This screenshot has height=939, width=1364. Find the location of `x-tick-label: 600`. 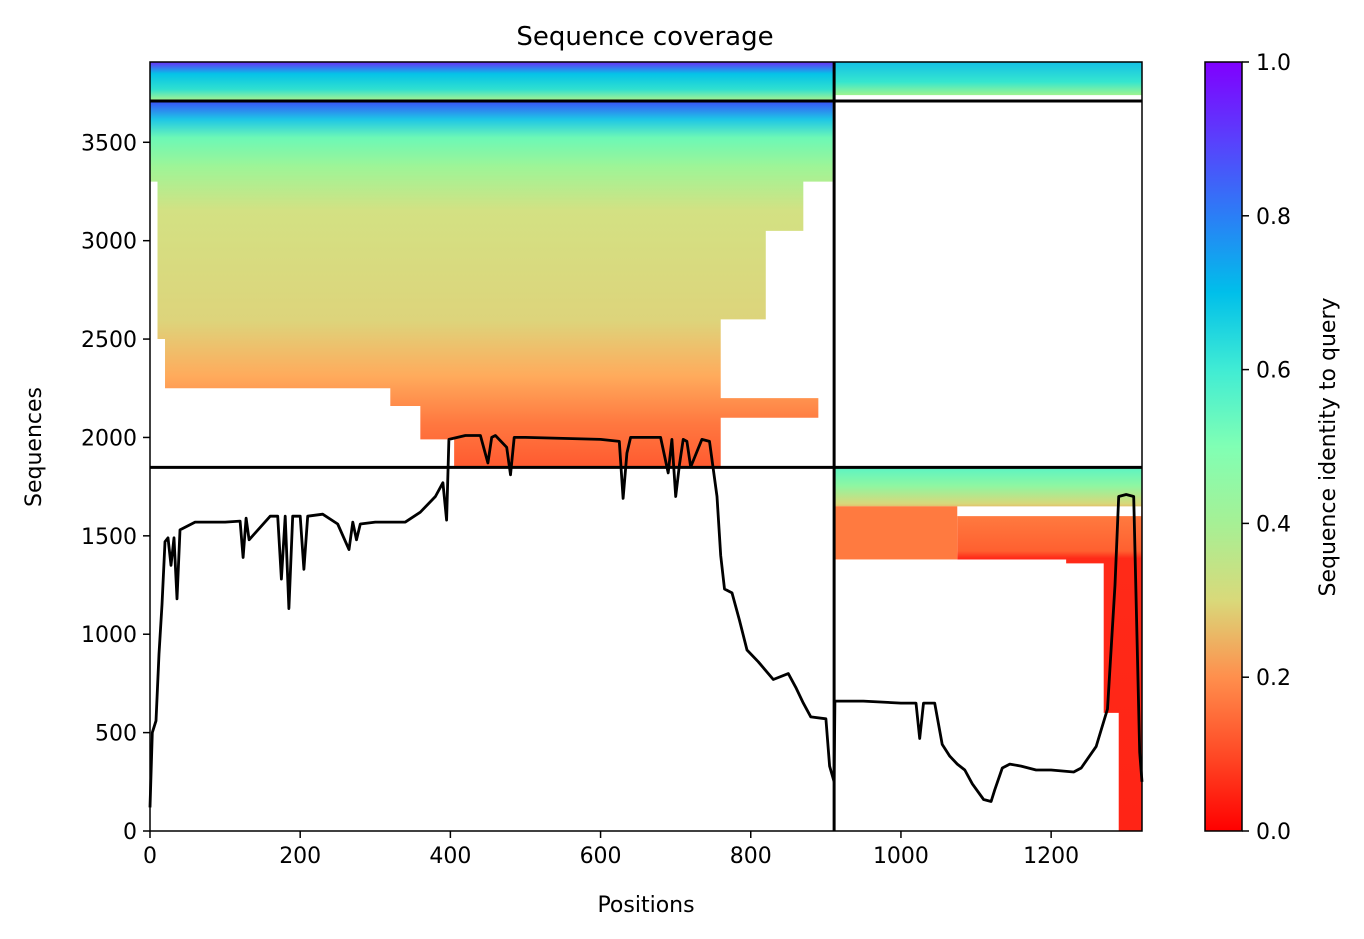

x-tick-label: 600 is located at coordinates (601, 856).